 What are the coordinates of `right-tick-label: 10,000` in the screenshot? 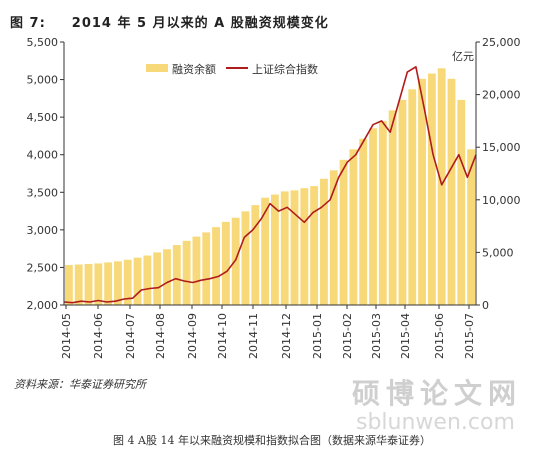 It's located at (501, 200).